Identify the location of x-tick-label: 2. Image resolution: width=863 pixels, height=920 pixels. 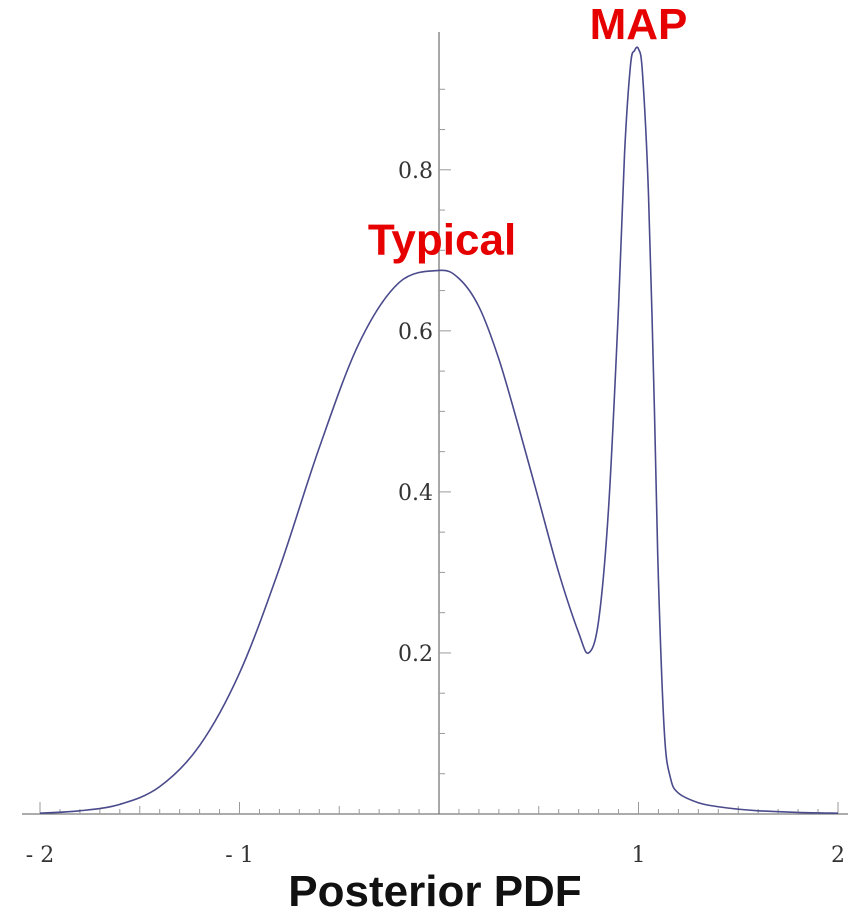
(838, 855).